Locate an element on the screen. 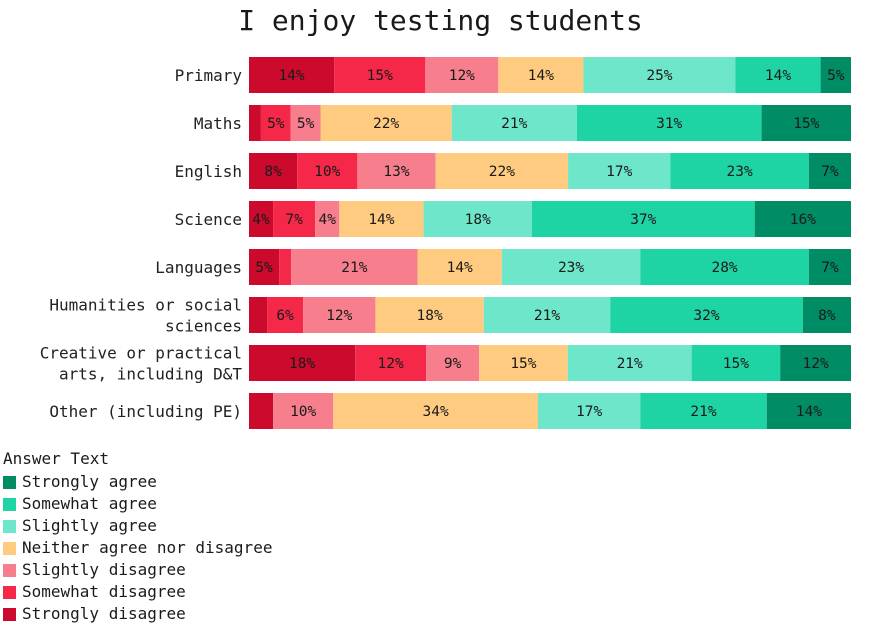 This screenshot has width=881, height=625. legend-item: Neither agree nor disagree is located at coordinates (137, 548).